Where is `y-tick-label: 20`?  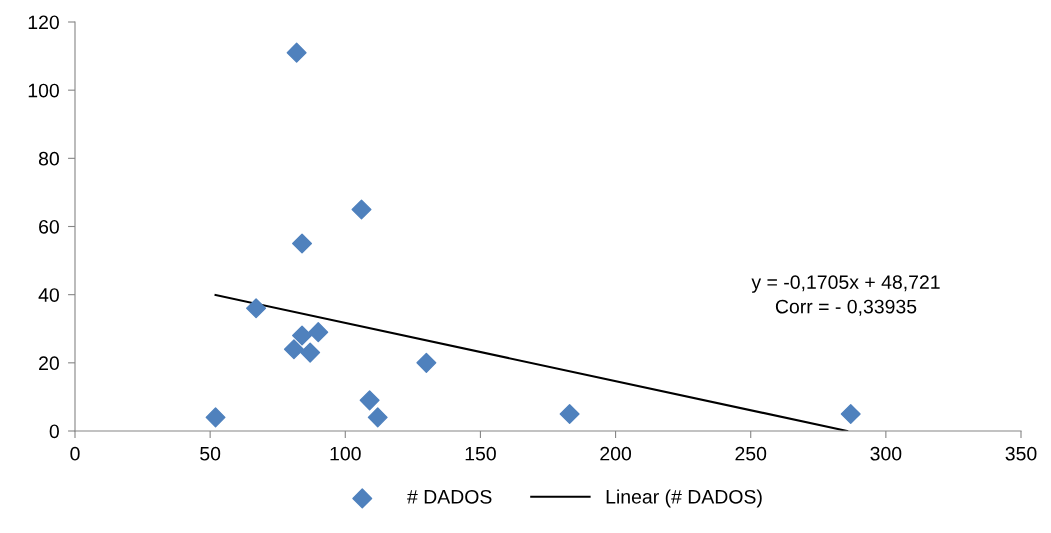 y-tick-label: 20 is located at coordinates (49, 363).